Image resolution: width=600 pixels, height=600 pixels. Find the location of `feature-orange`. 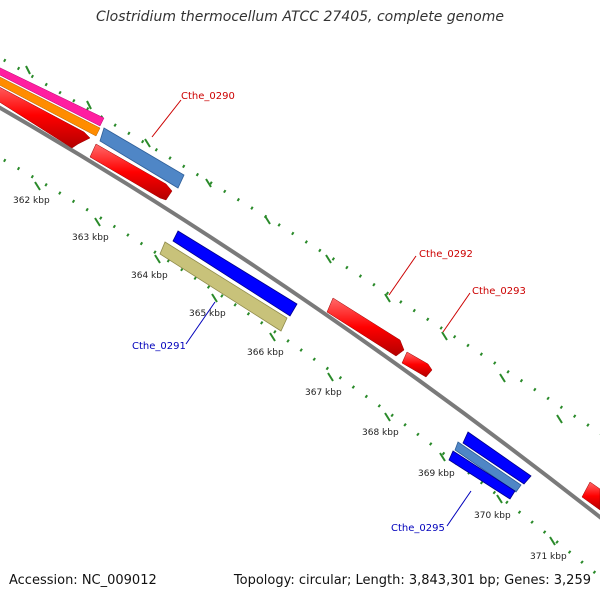

feature-orange is located at coordinates (50, 104).